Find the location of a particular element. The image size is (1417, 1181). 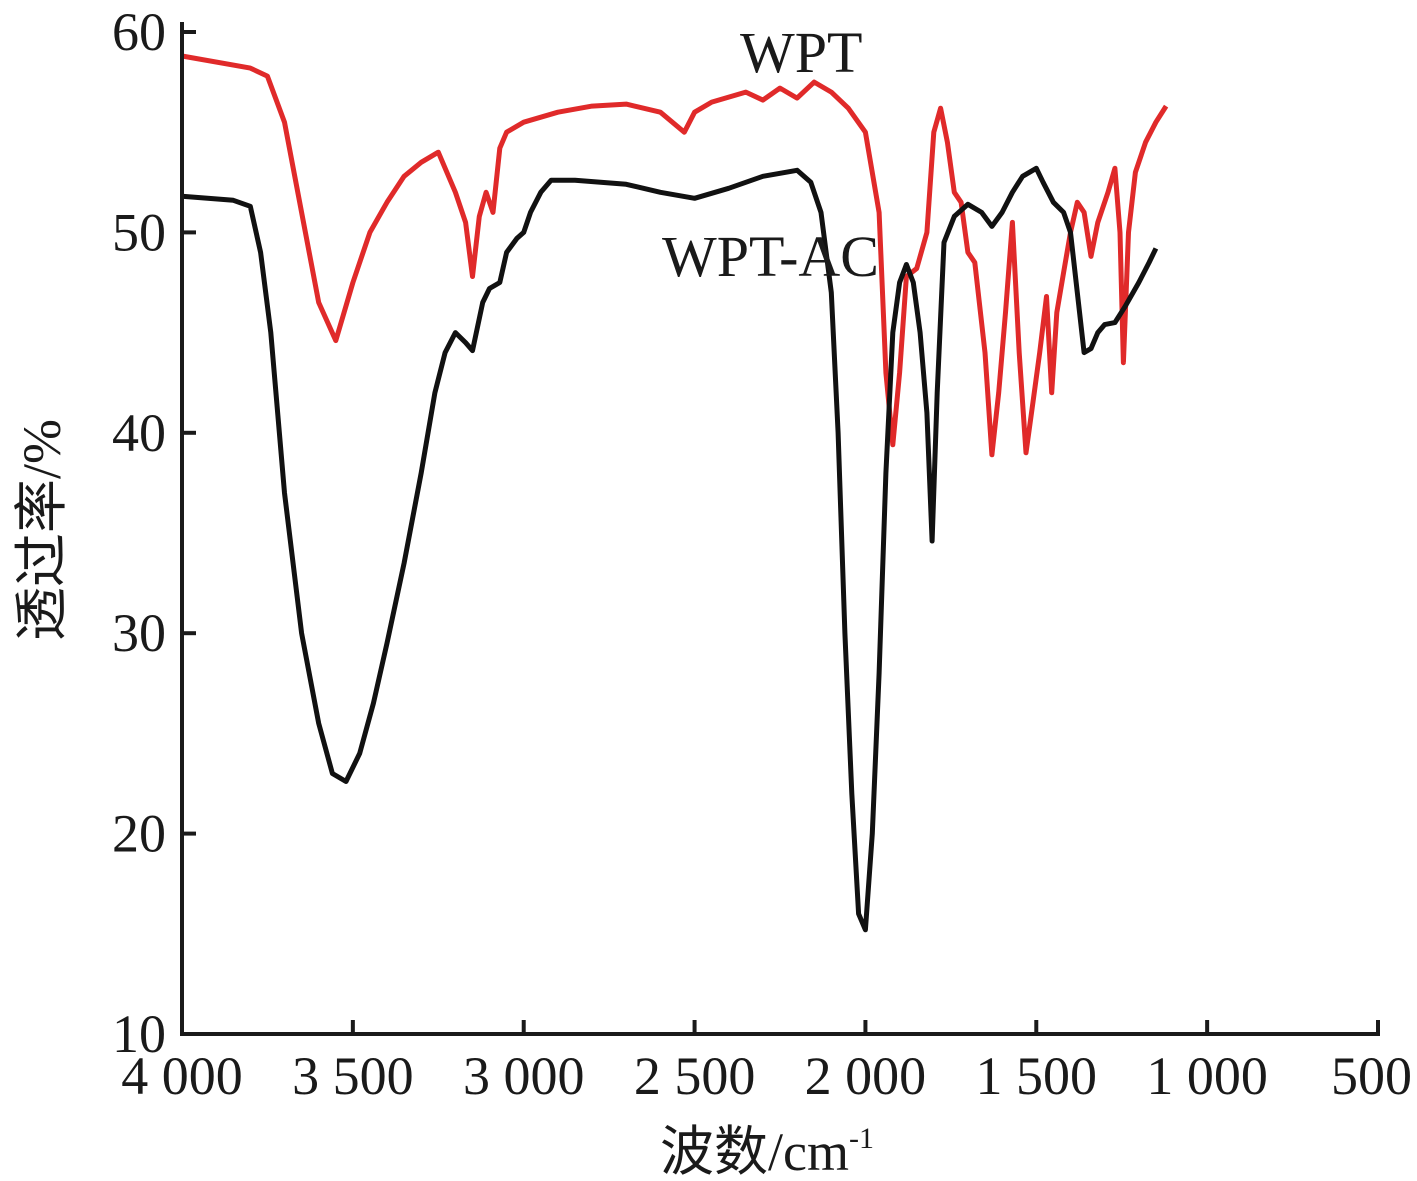

series-label-wpt: WPT is located at coordinates (801, 52).